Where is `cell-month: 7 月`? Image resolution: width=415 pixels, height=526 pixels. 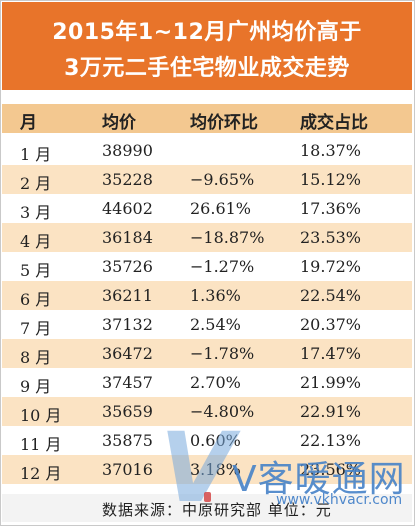
cell-month: 7 月 is located at coordinates (36, 328).